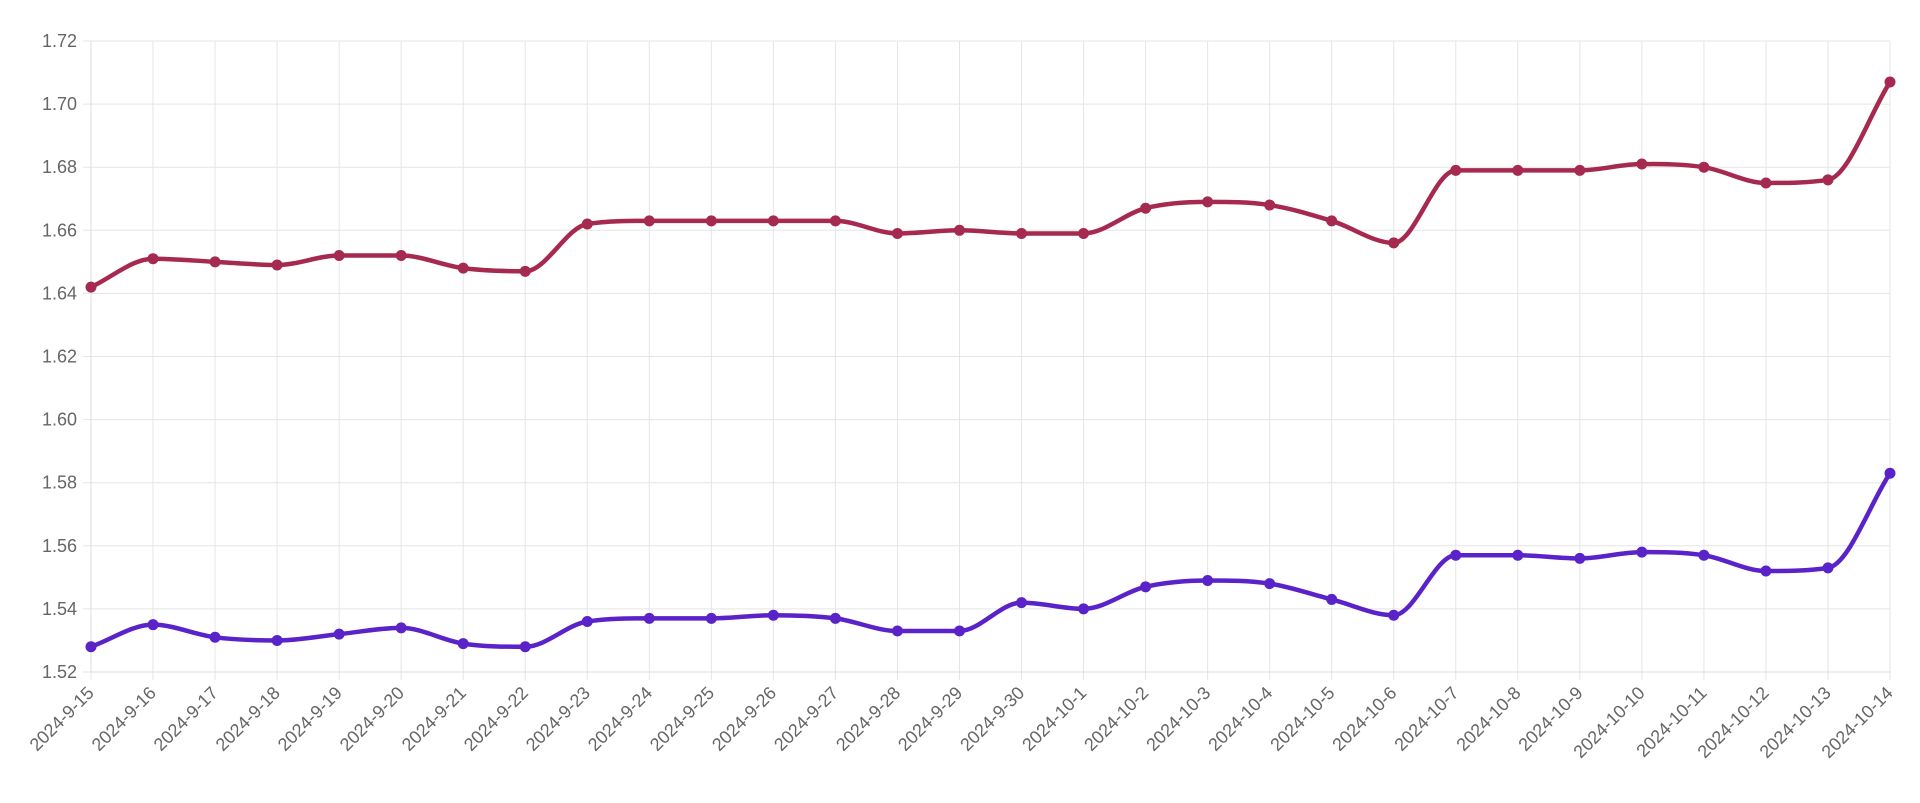 The width and height of the screenshot is (1920, 803). Describe the element at coordinates (59, 41) in the screenshot. I see `y-tick-label: 1.72` at that location.